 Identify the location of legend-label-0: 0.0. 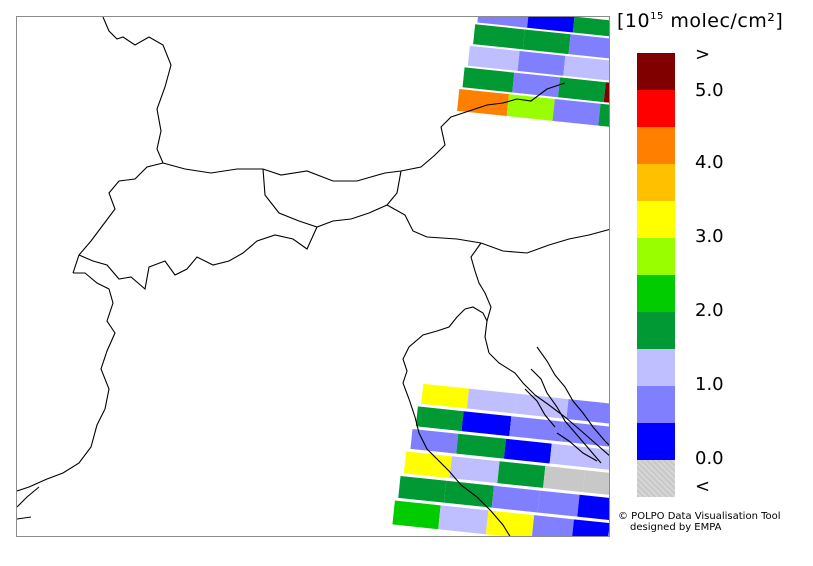
(709, 458).